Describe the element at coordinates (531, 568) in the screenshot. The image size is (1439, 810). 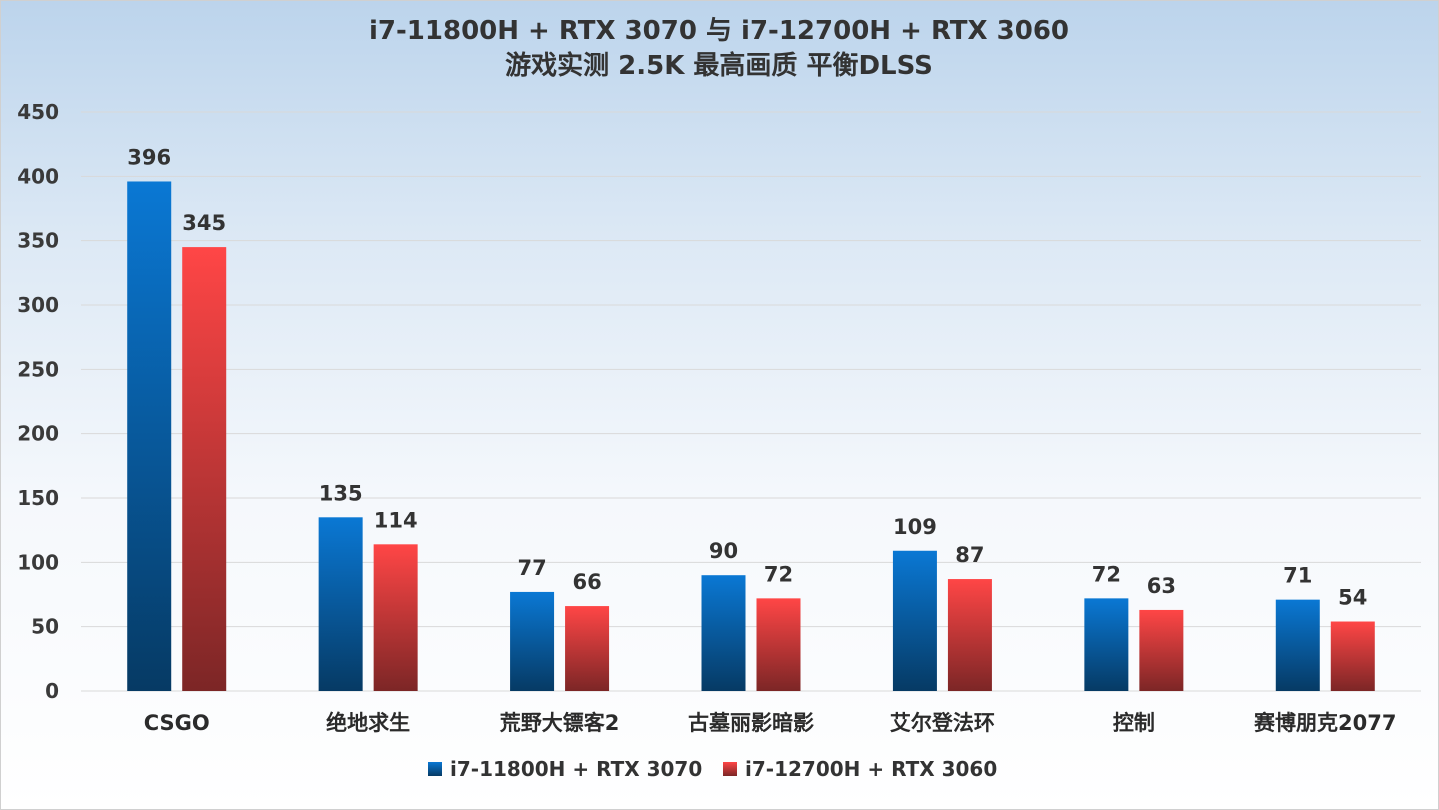
I see `data-label: 77` at that location.